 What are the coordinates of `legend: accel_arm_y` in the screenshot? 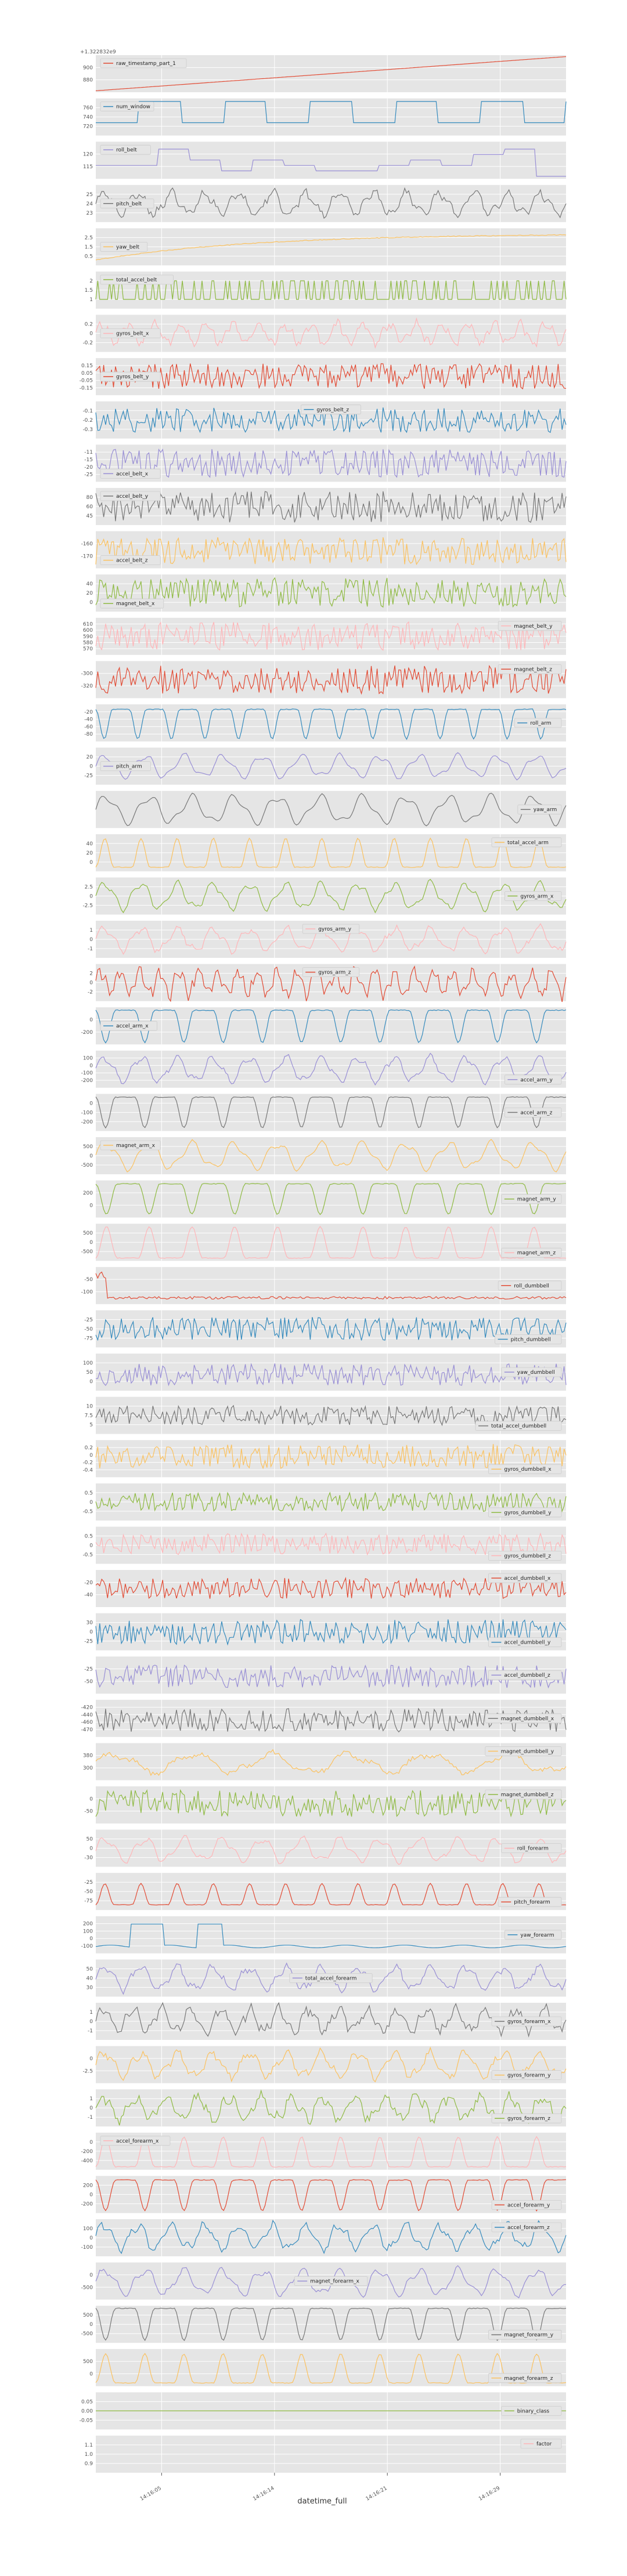 It's located at (534, 1079).